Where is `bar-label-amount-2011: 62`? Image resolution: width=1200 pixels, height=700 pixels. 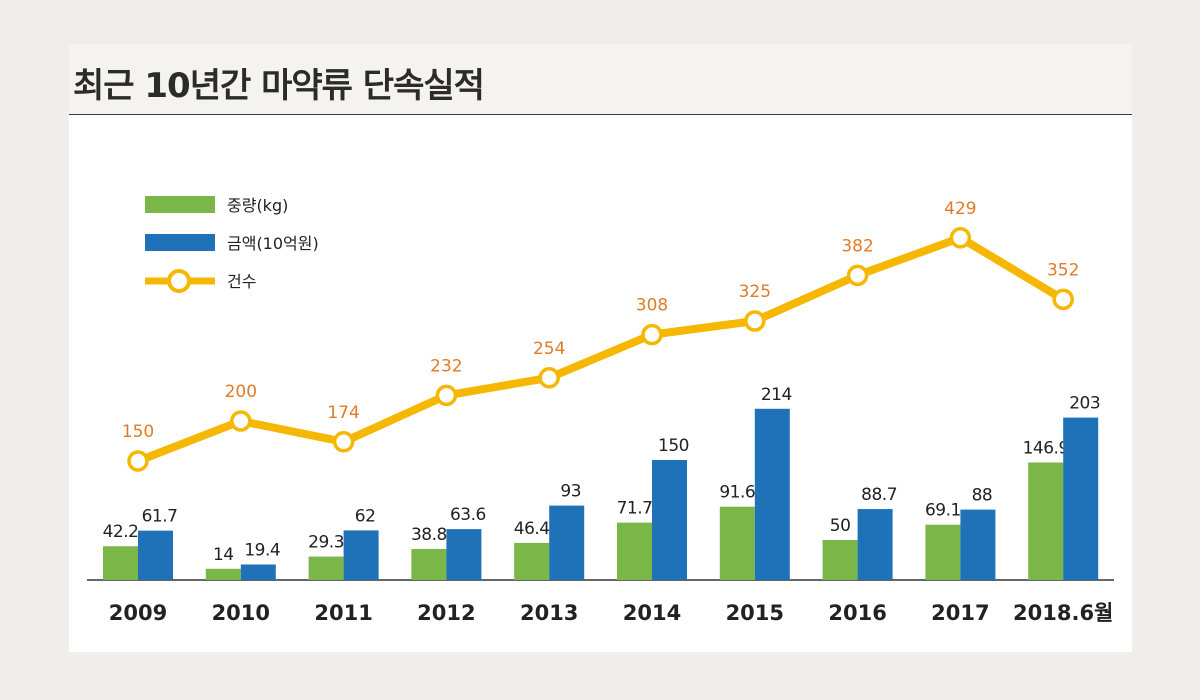 bar-label-amount-2011: 62 is located at coordinates (365, 516).